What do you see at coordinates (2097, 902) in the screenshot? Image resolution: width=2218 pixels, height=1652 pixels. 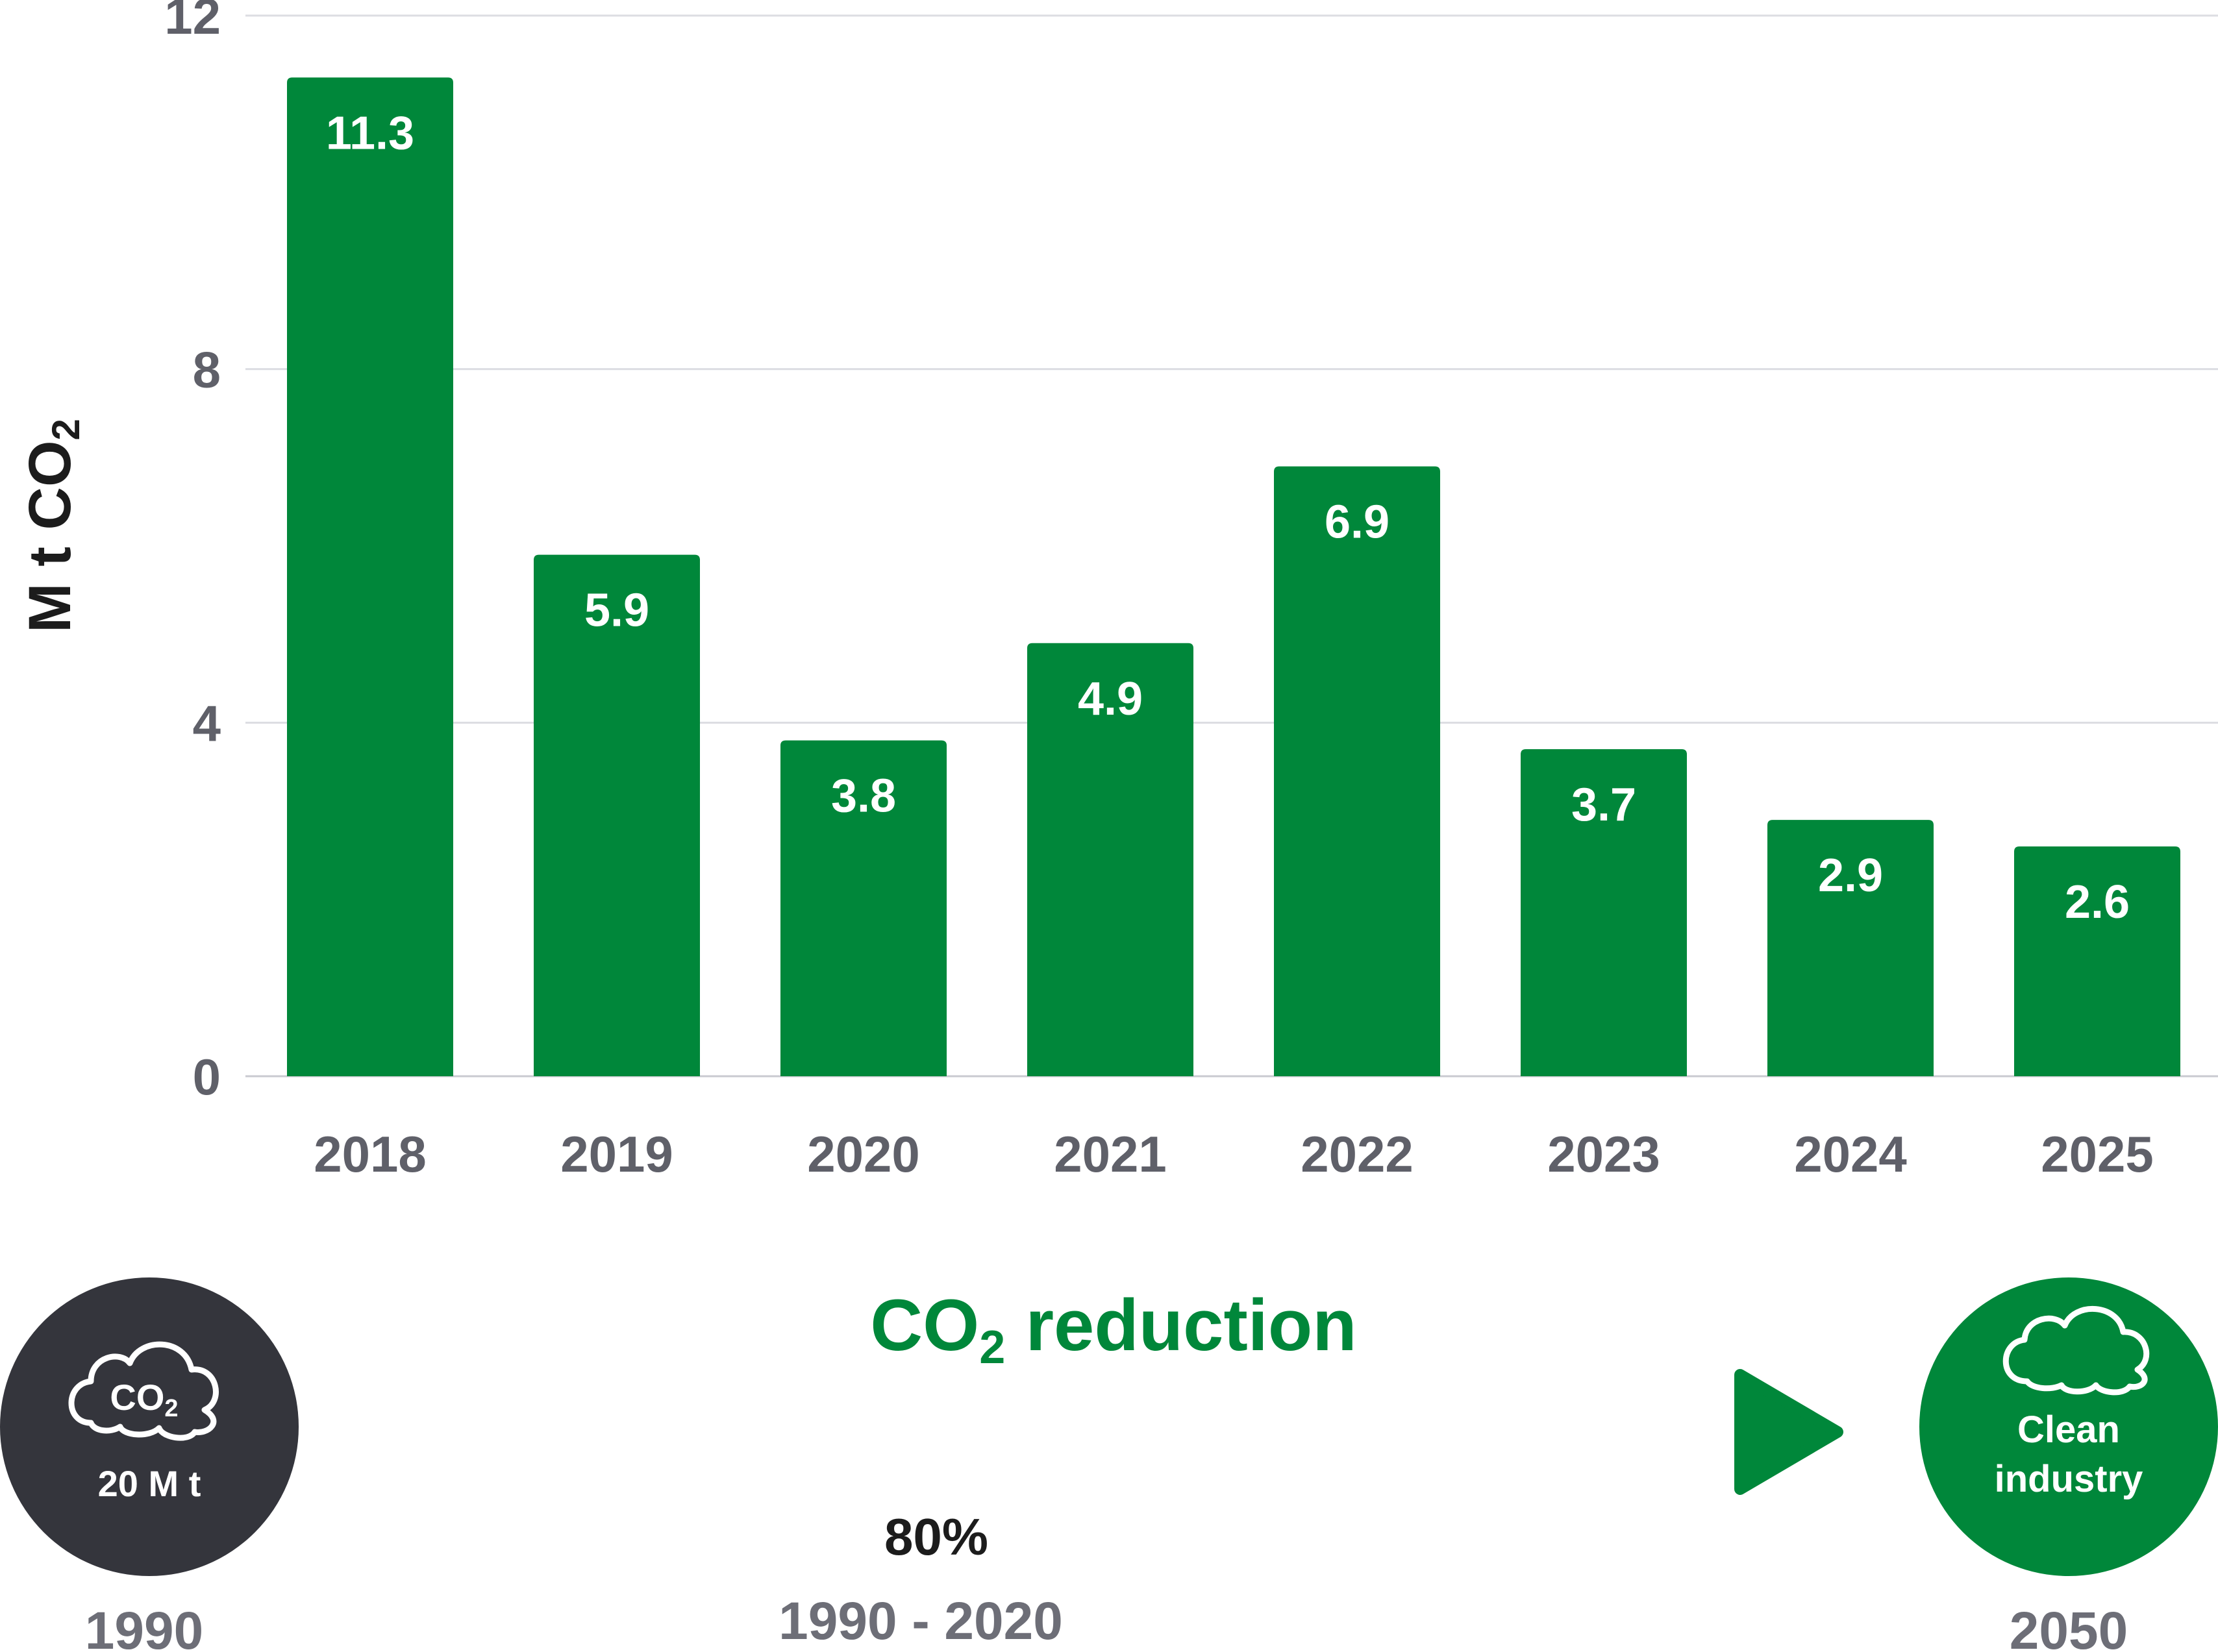 I see `bar-value-label: 2.6` at bounding box center [2097, 902].